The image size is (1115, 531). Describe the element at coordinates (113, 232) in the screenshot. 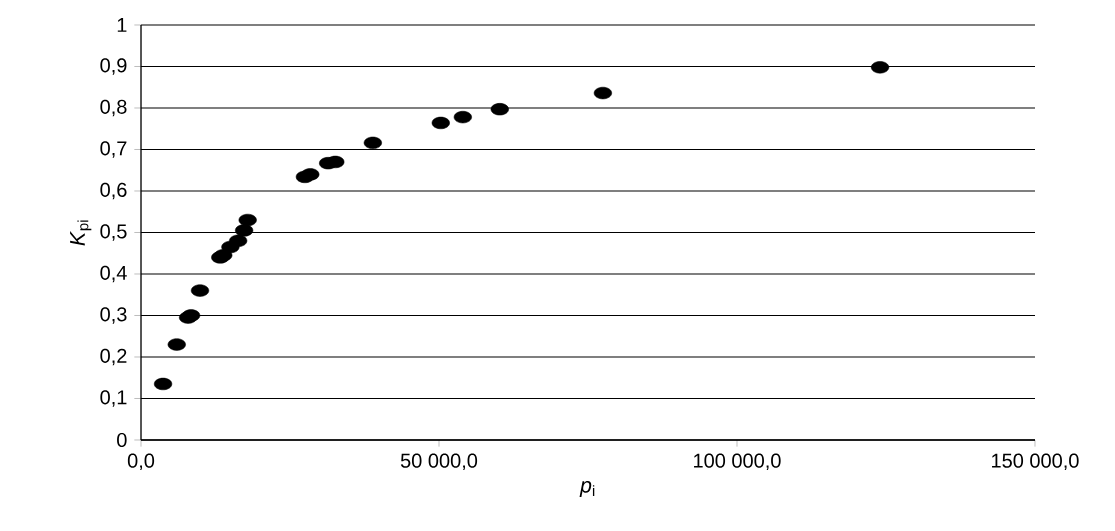

I see `y-tick-label: 0,5` at that location.